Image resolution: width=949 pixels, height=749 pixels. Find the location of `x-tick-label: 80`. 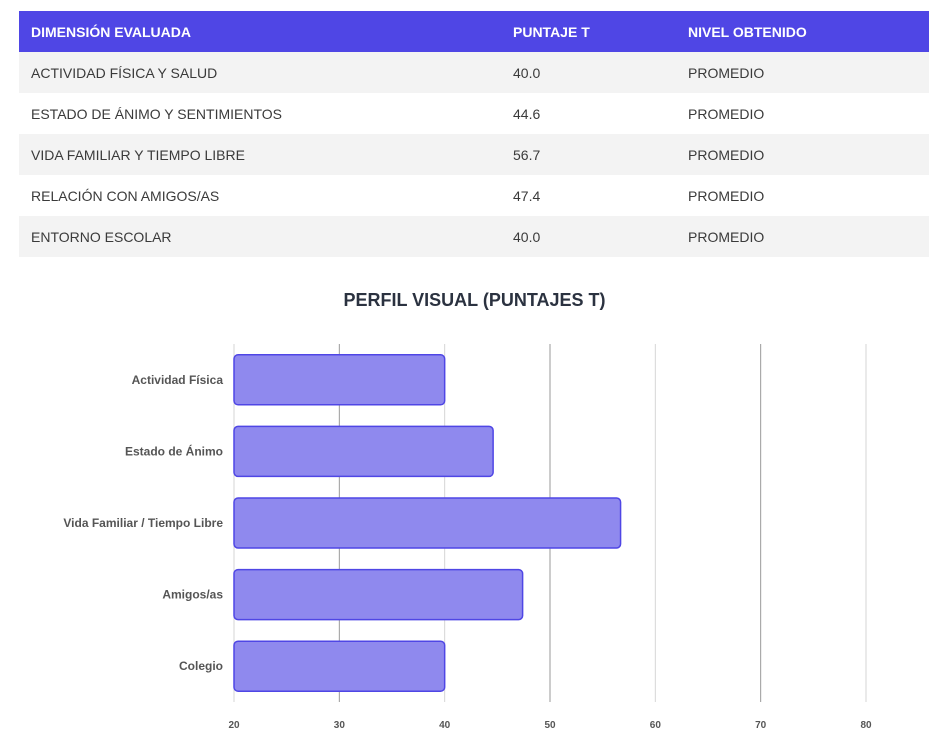

x-tick-label: 80 is located at coordinates (866, 725).